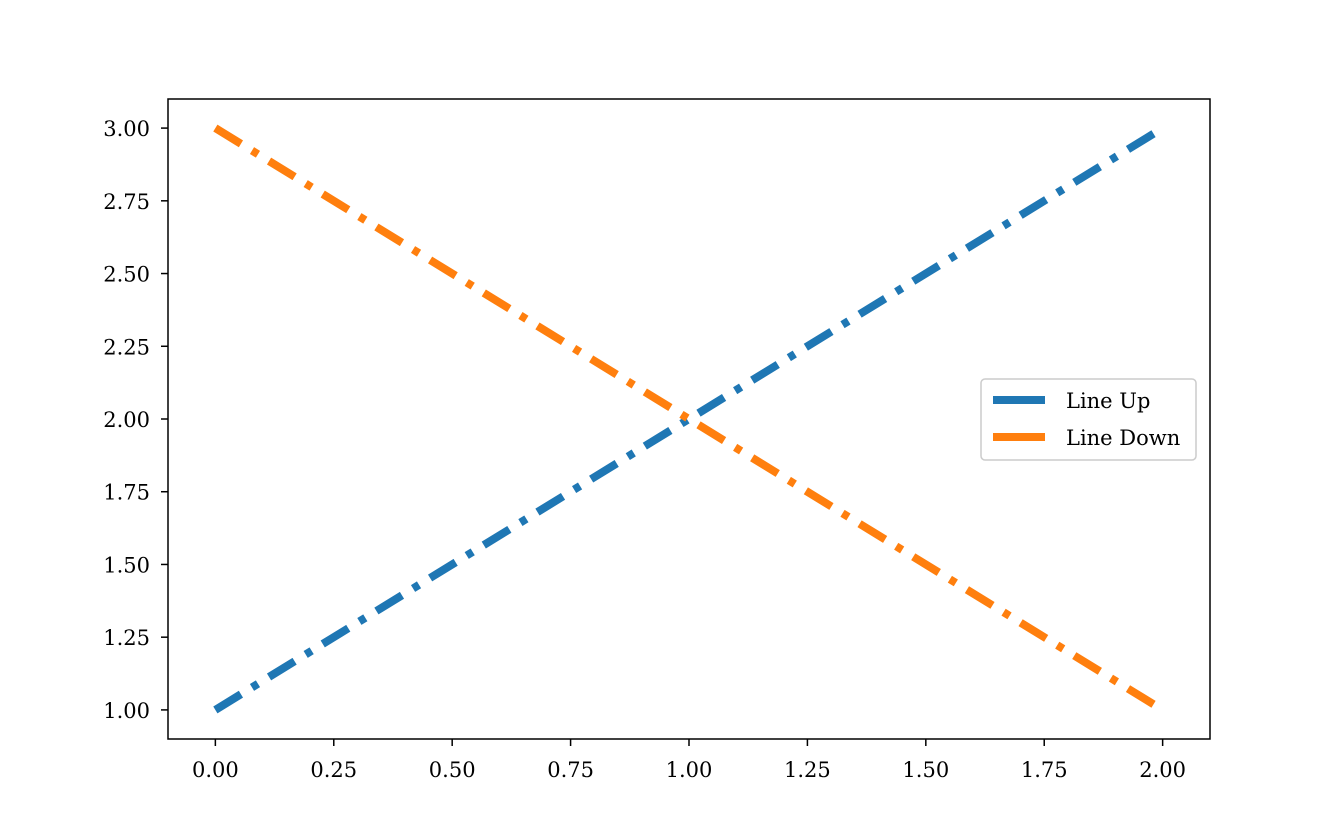 The width and height of the screenshot is (1344, 830). Describe the element at coordinates (1108, 401) in the screenshot. I see `legend-label-1: Line Up` at that location.